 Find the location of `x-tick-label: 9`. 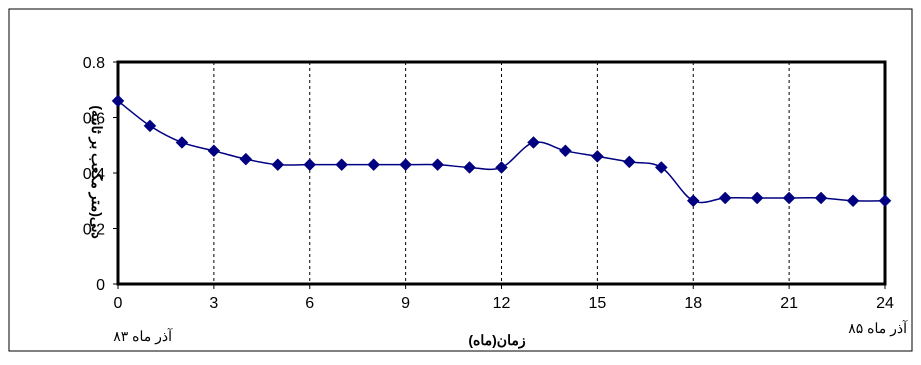

x-tick-label: 9 is located at coordinates (405, 303).